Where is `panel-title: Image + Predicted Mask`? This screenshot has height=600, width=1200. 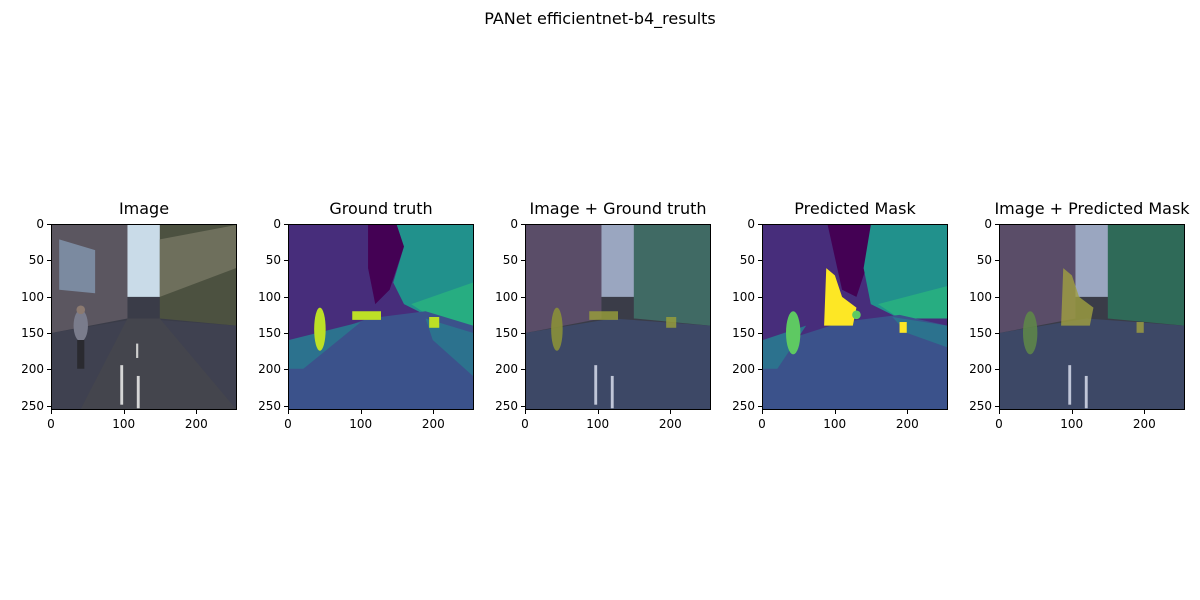 panel-title: Image + Predicted Mask is located at coordinates (1092, 208).